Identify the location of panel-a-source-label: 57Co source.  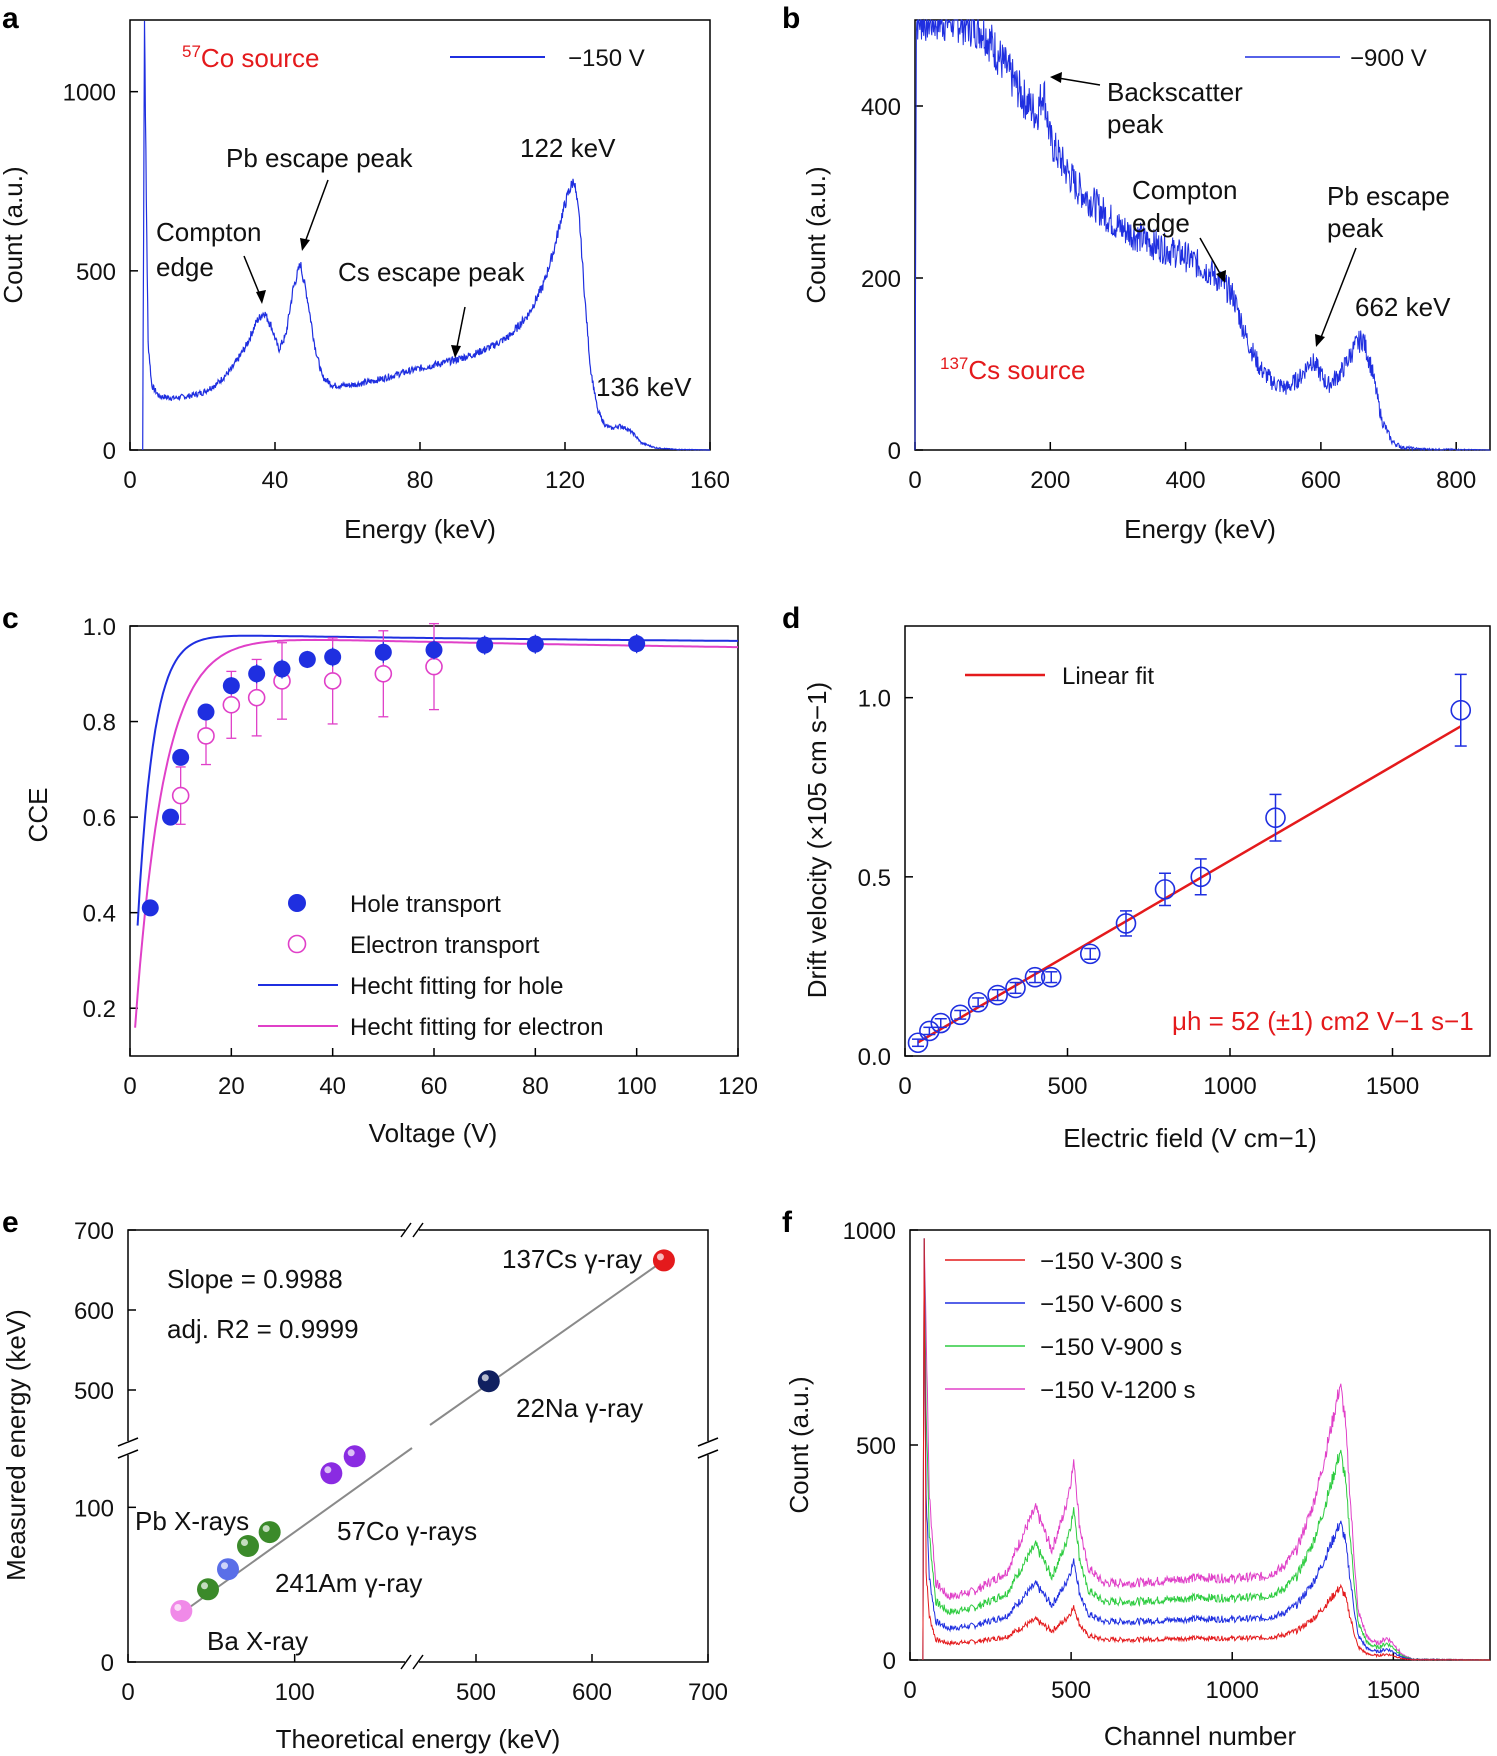
(250, 57).